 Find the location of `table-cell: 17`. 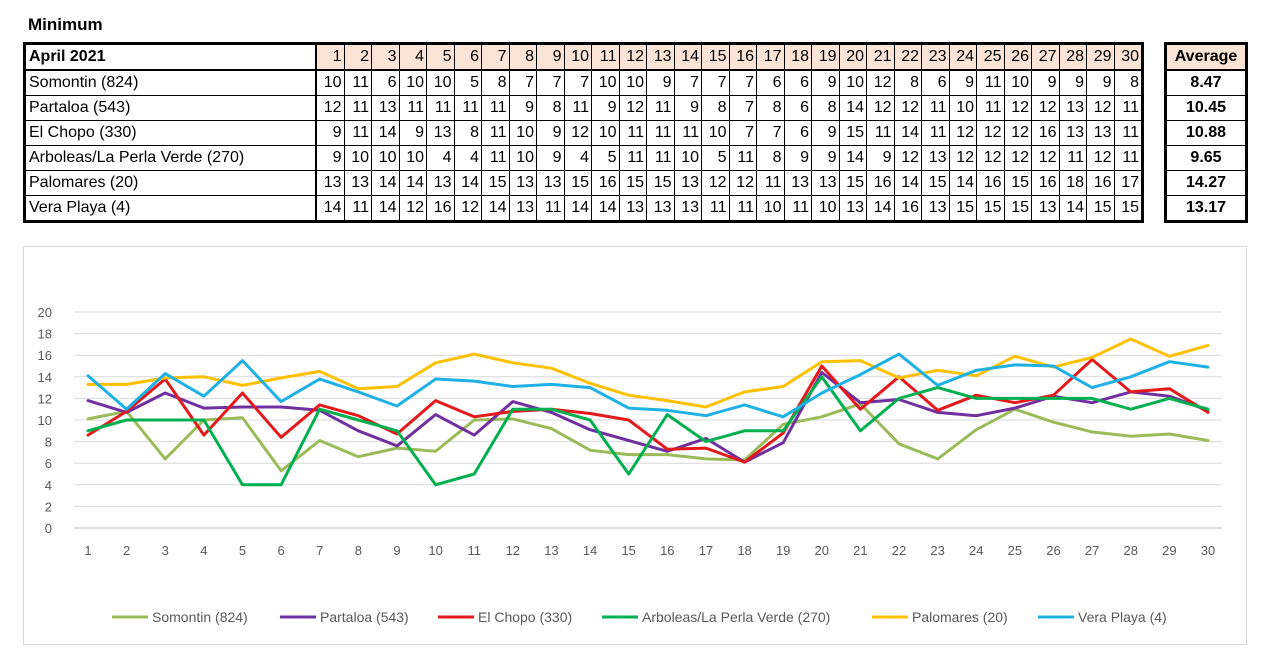

table-cell: 17 is located at coordinates (1128, 183).